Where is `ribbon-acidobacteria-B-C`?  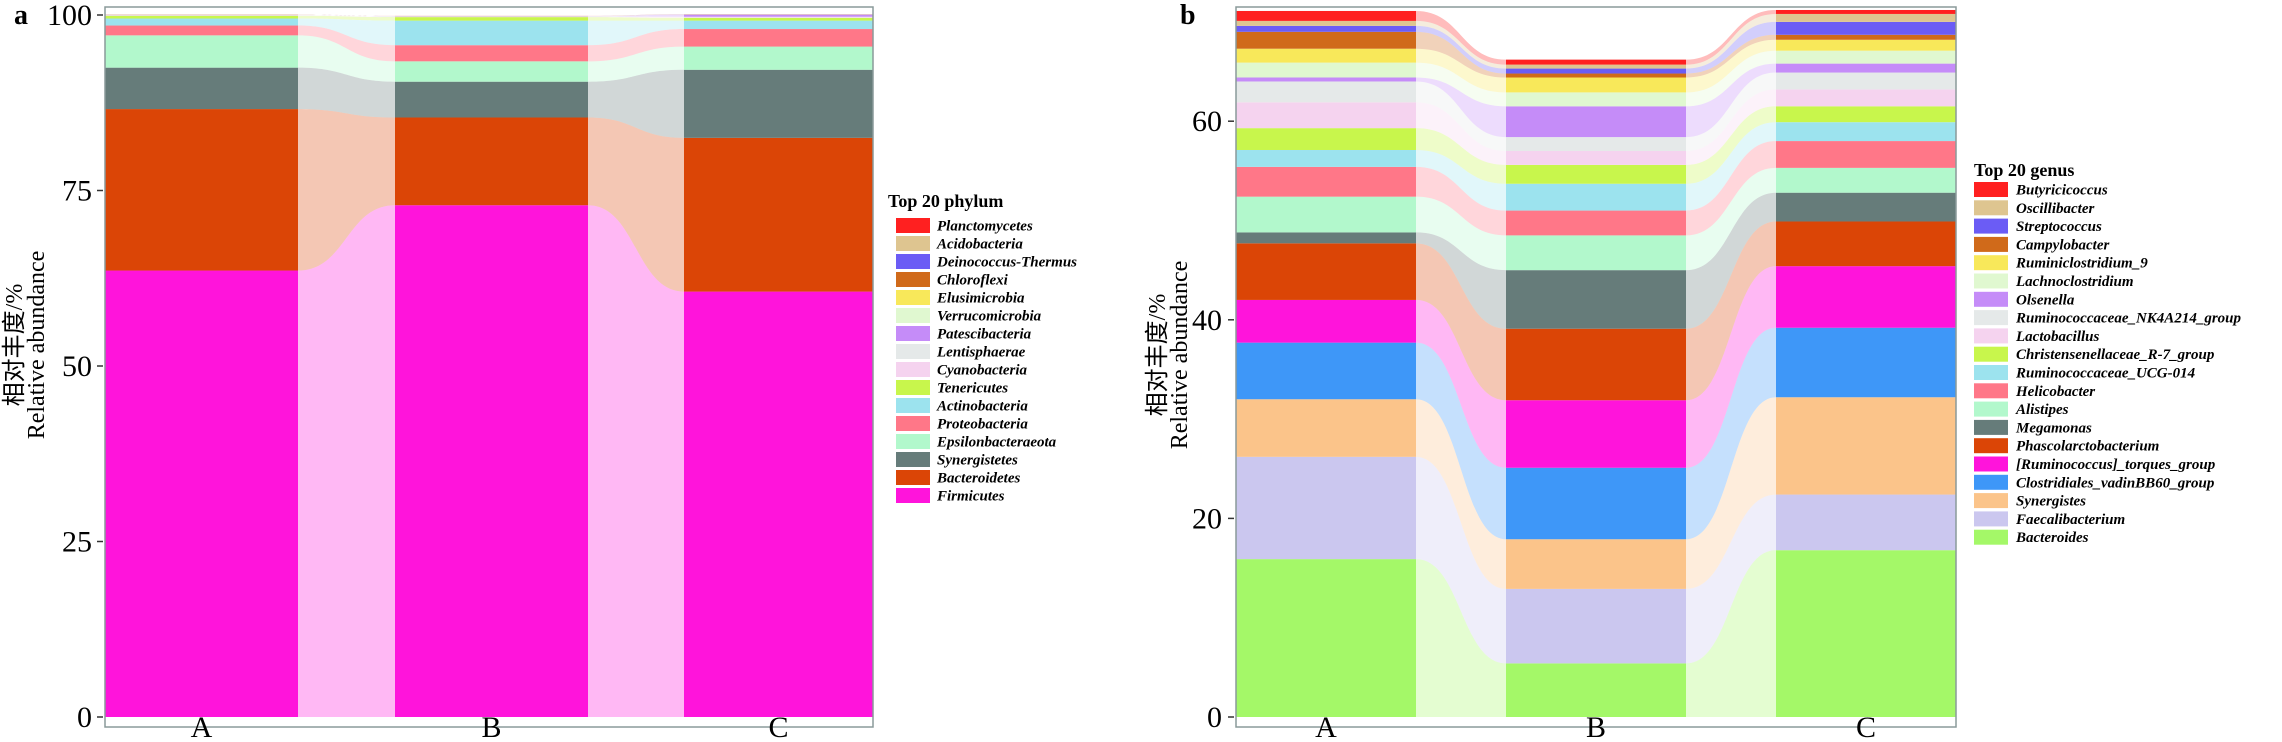 ribbon-acidobacteria-B-C is located at coordinates (636, 15).